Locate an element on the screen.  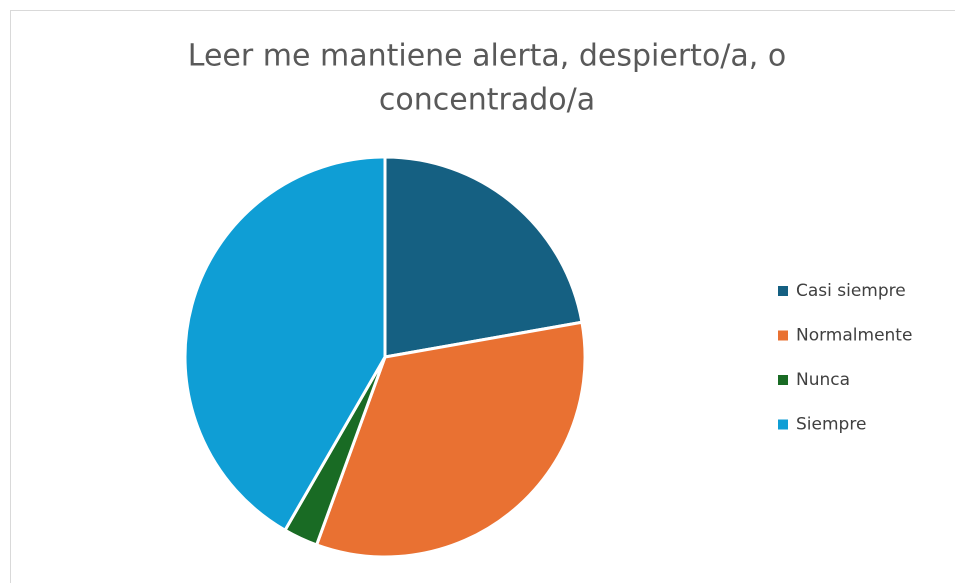
legend-label: Nunca is located at coordinates (823, 380).